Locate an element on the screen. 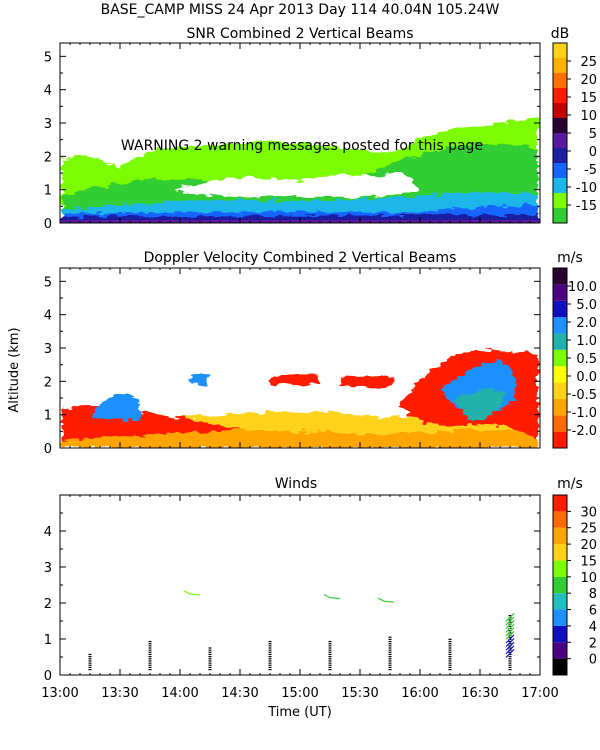 This screenshot has width=600, height=750. winds-colorbar-unit: m/s is located at coordinates (570, 484).